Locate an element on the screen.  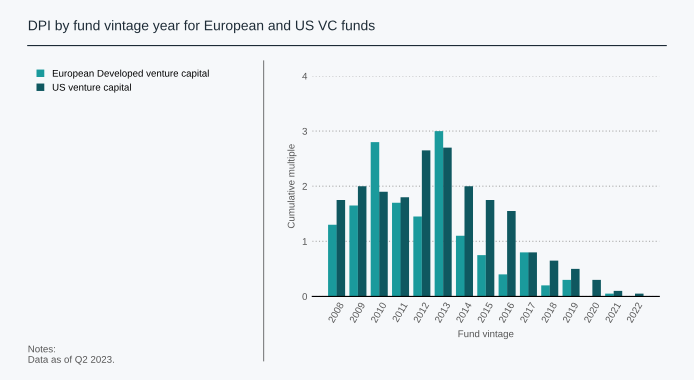
y-tick-label: 0 is located at coordinates (305, 296).